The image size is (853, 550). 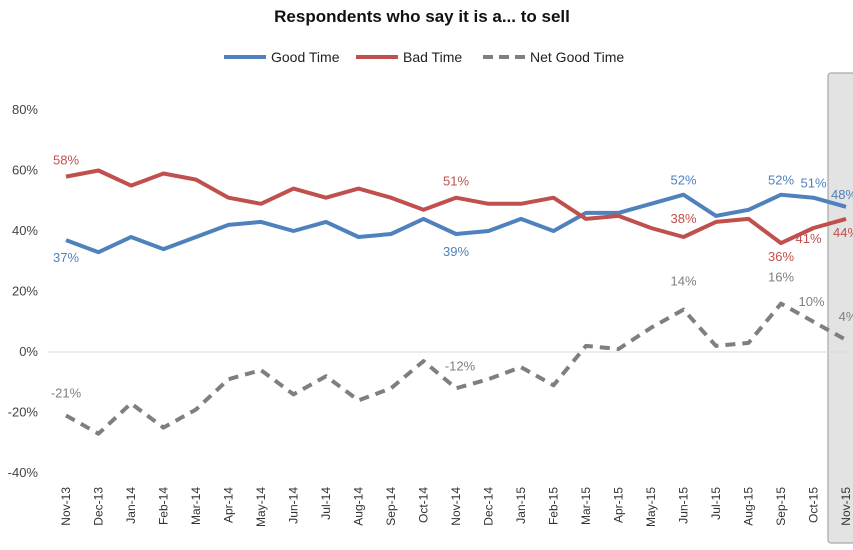 What do you see at coordinates (619, 505) in the screenshot?
I see `x-tick-label: Apr-15` at bounding box center [619, 505].